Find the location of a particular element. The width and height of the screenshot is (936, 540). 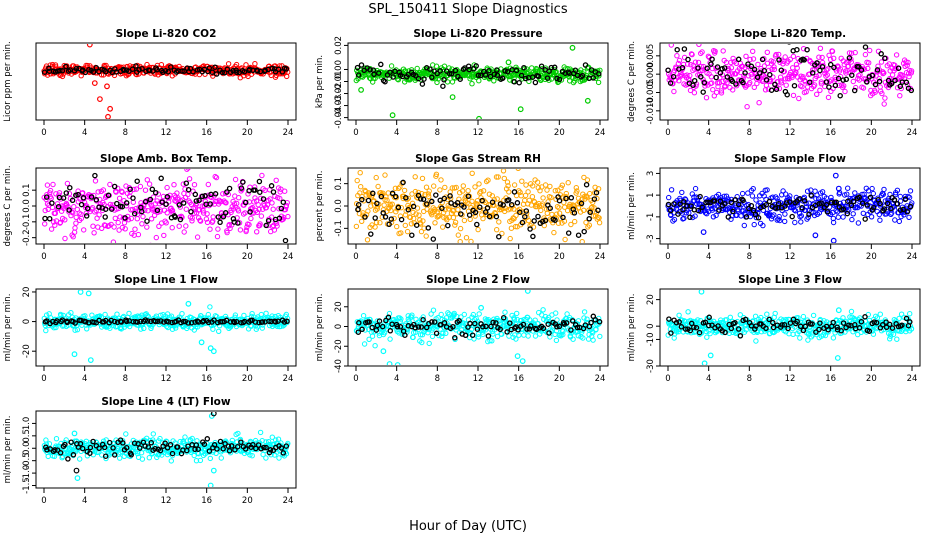

panel-title: Slope Li-820 Pressure is located at coordinates (477, 34).